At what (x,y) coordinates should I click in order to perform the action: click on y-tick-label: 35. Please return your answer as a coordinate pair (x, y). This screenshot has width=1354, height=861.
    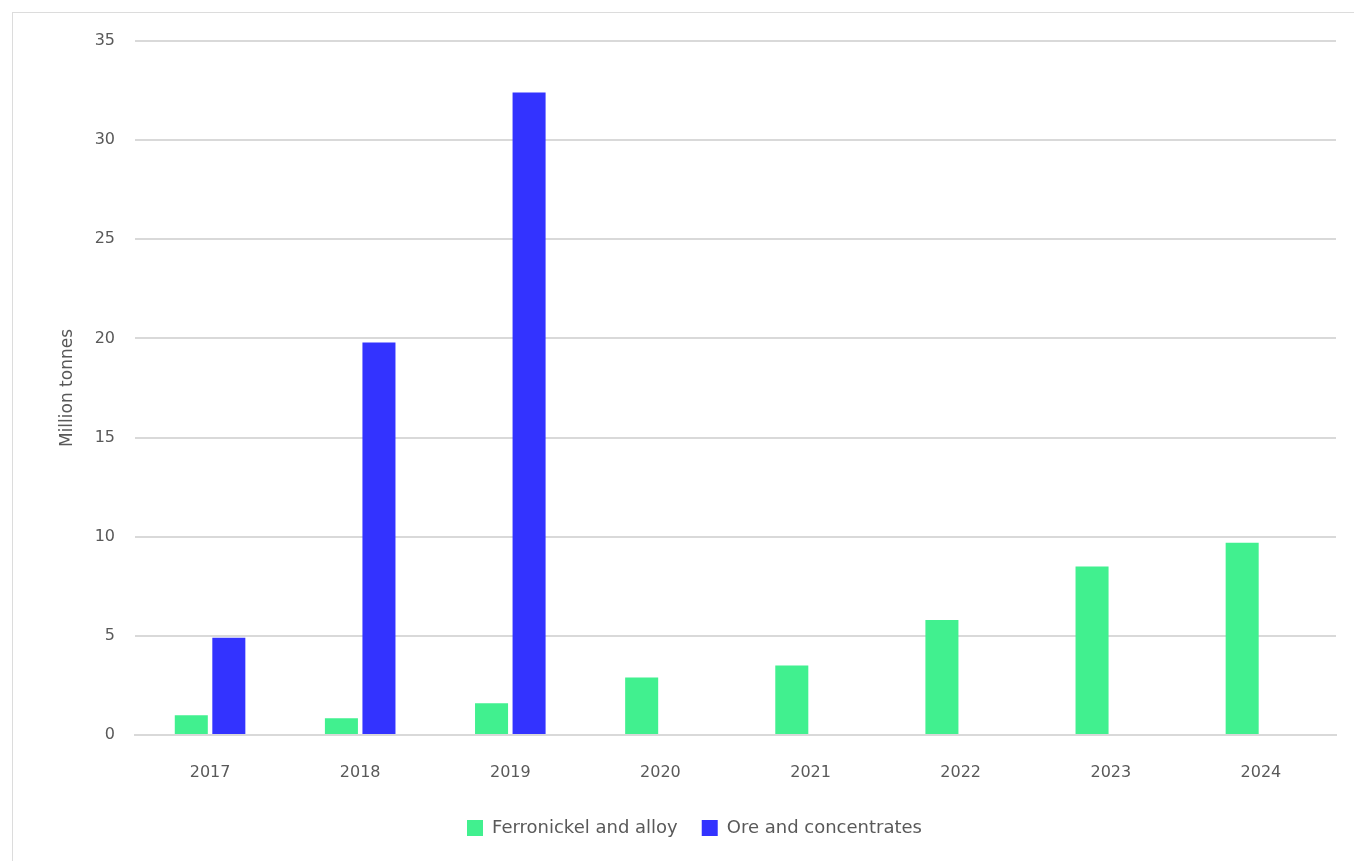
    Looking at the image, I should click on (104, 40).